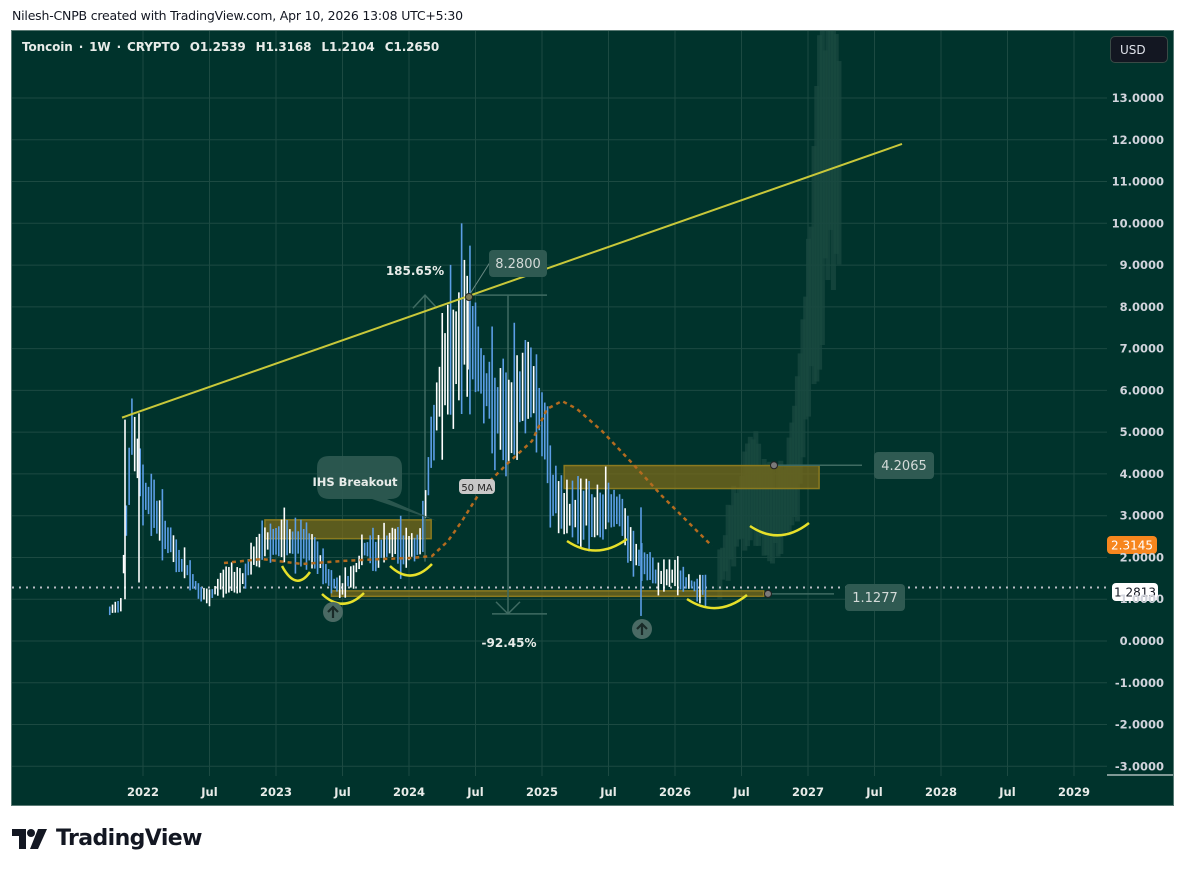  I want to click on ath-label: 8.2800, so click(518, 264).